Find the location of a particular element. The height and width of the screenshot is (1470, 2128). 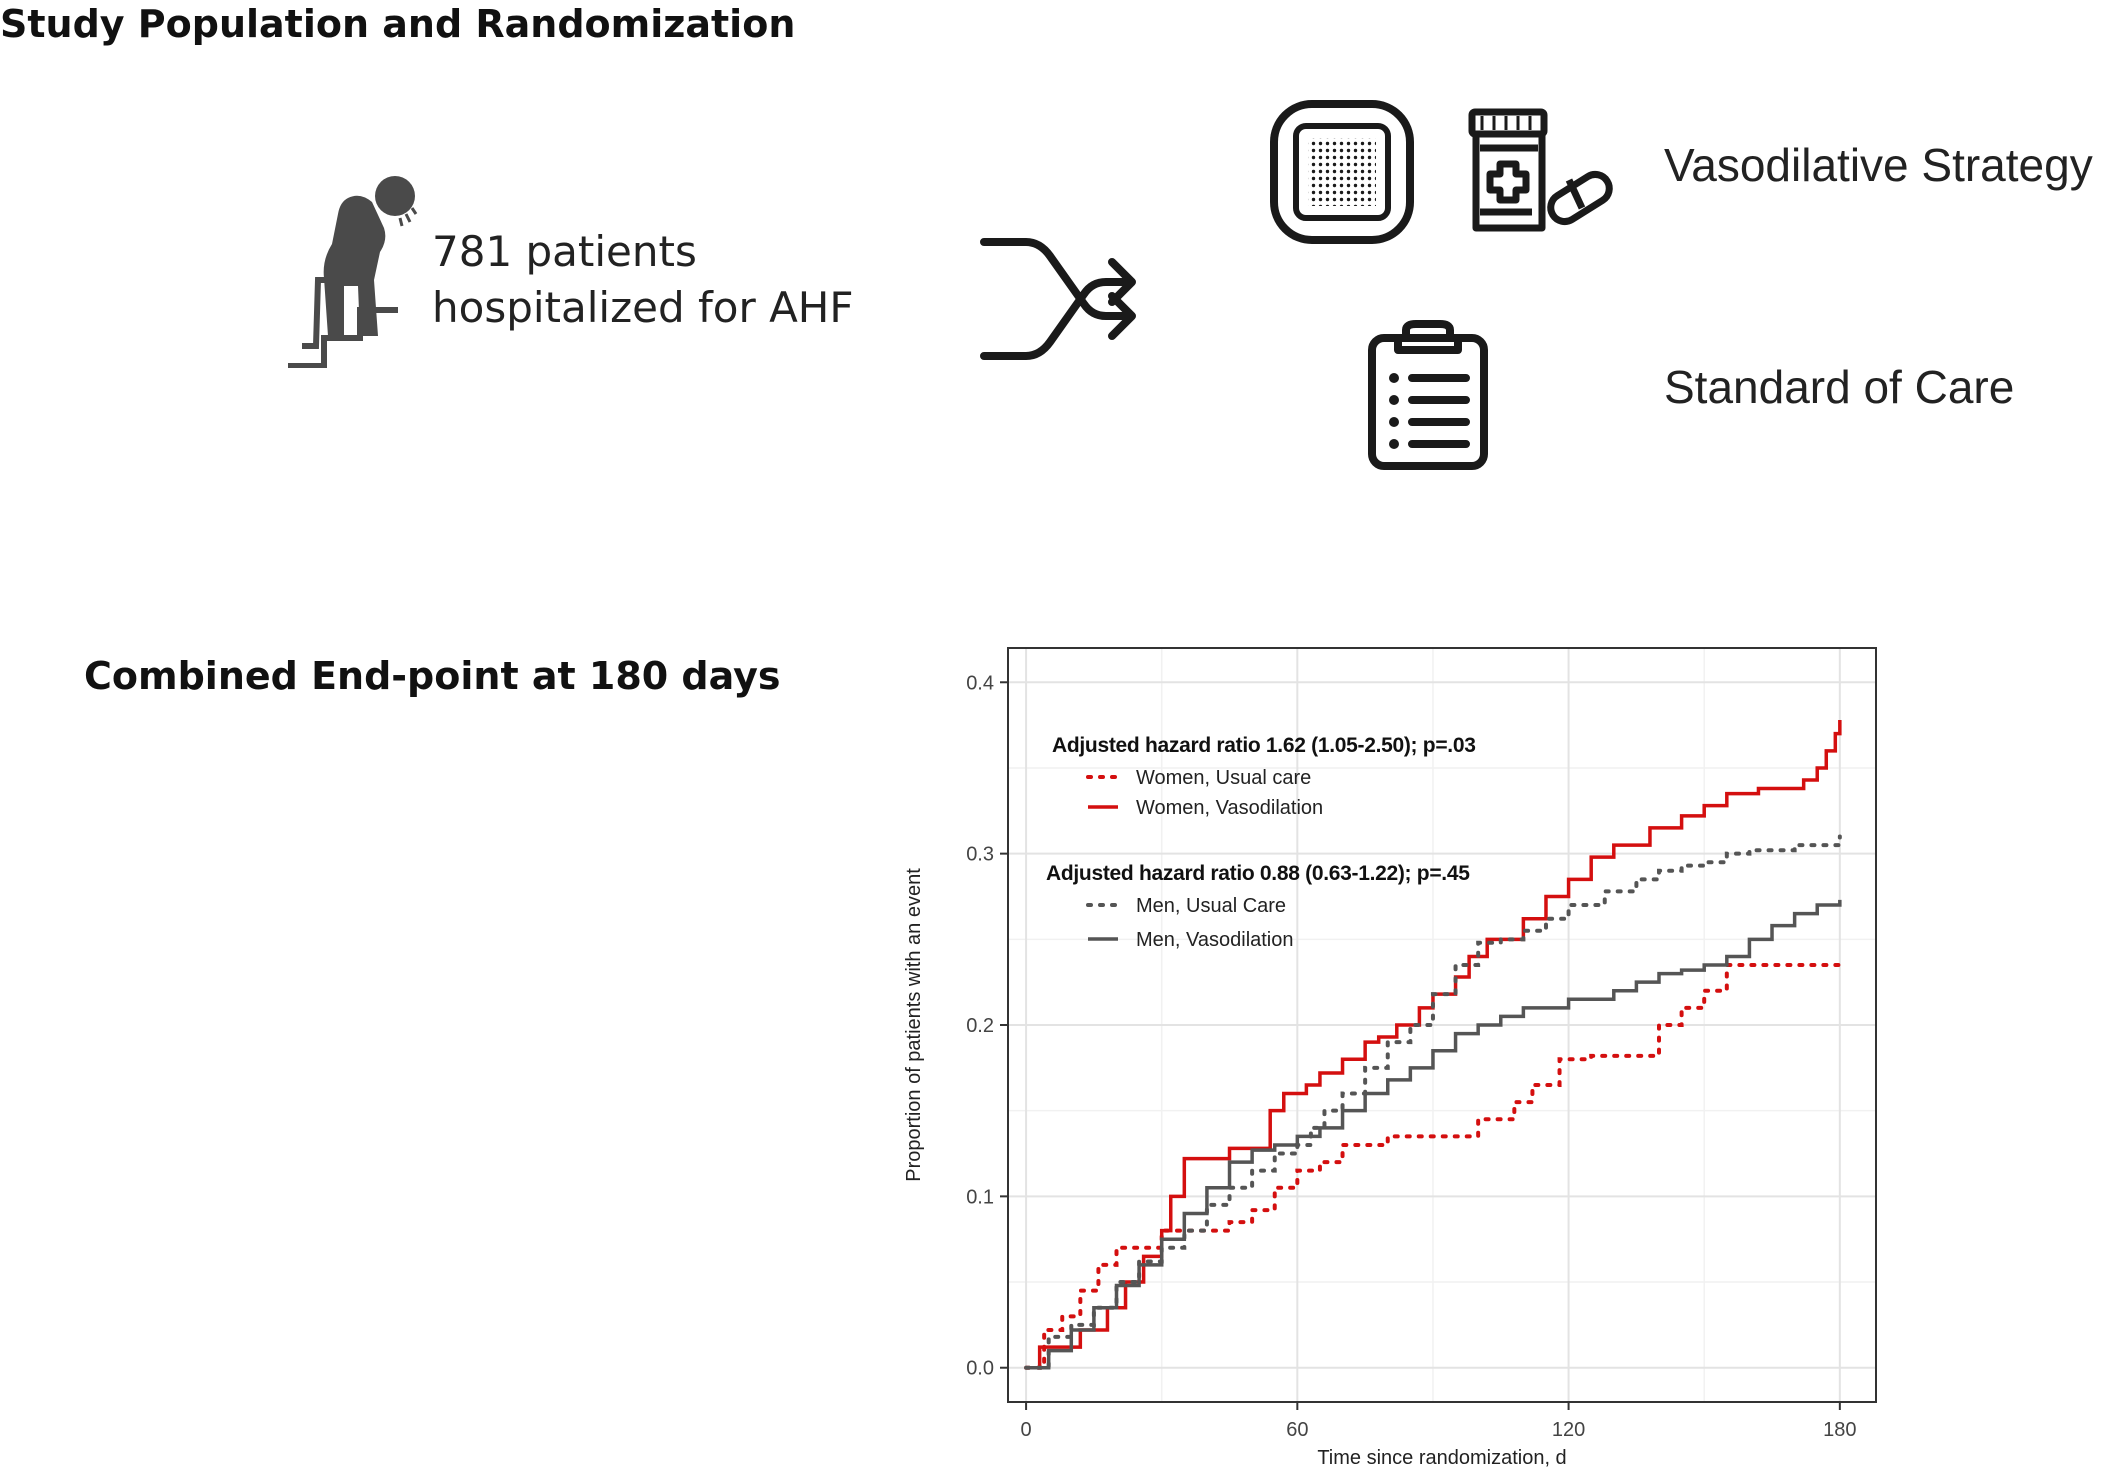

legend-entry-label: Men, Vasodilation is located at coordinates (1215, 940).